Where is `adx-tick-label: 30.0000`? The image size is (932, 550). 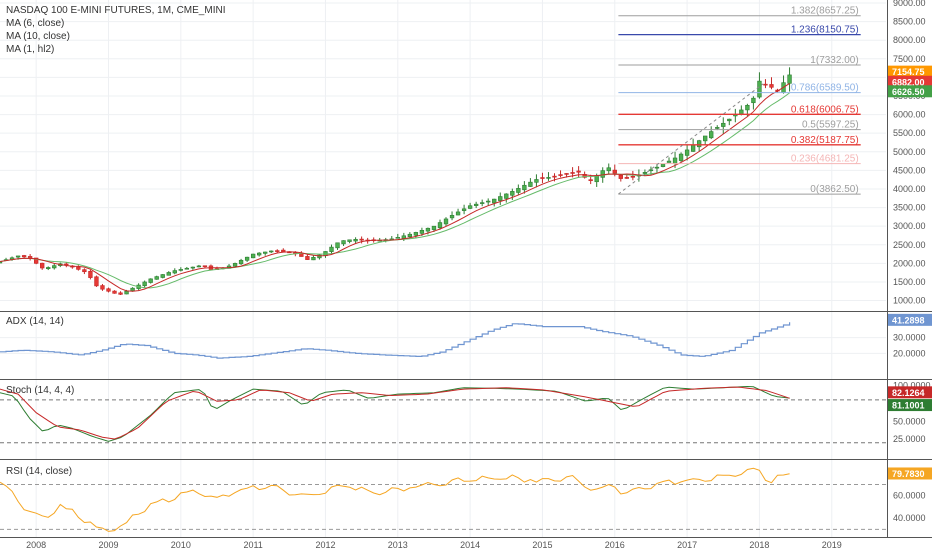 adx-tick-label: 30.0000 is located at coordinates (909, 338).